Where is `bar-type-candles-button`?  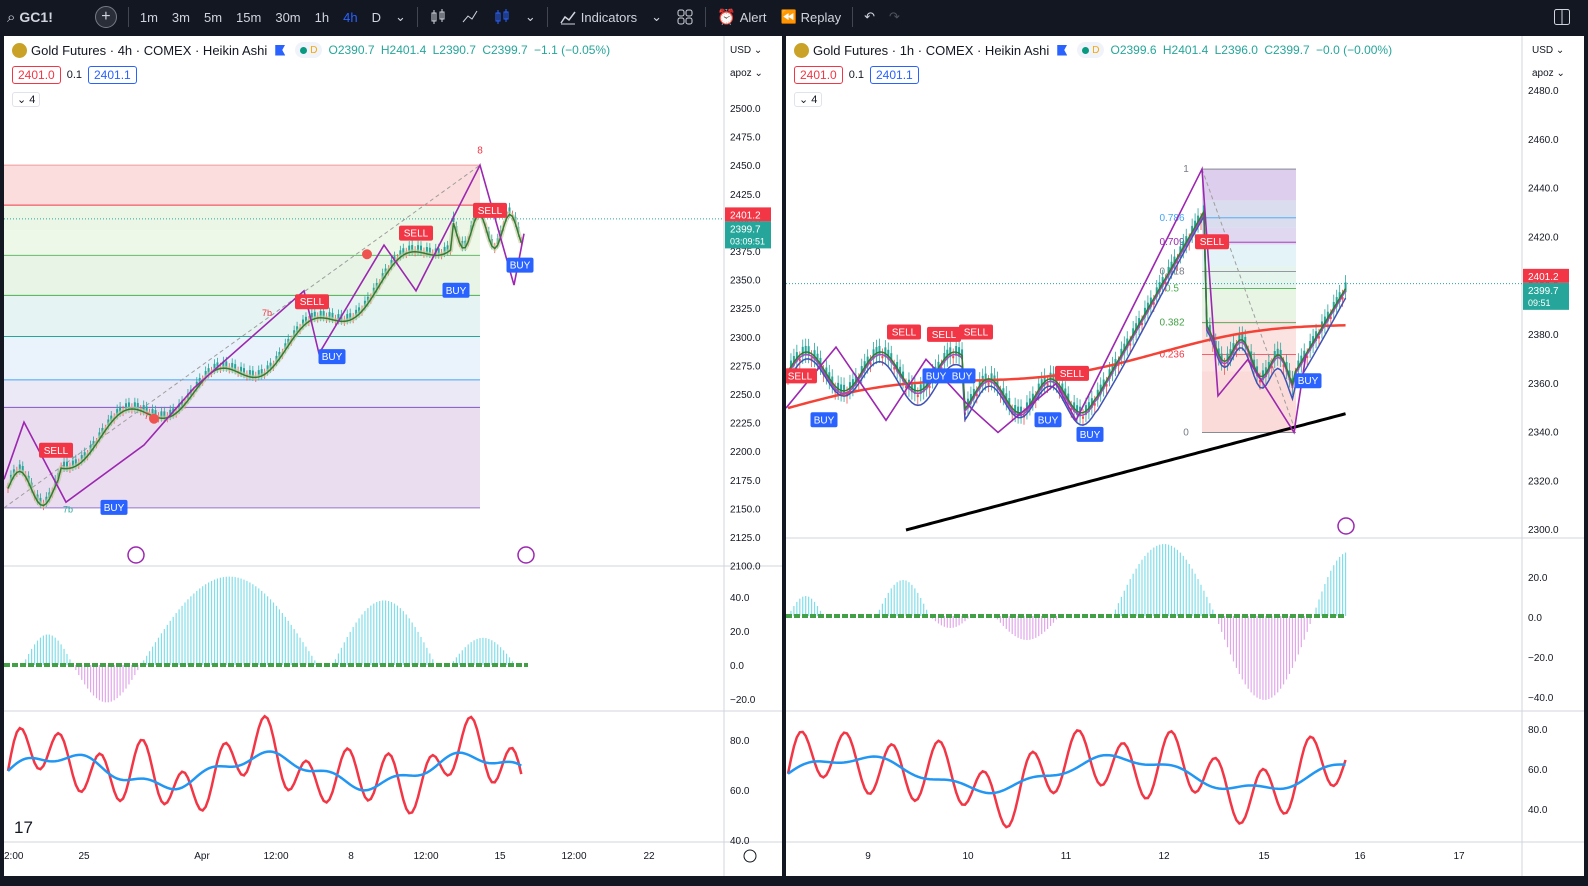
bar-type-candles-button is located at coordinates (438, 17).